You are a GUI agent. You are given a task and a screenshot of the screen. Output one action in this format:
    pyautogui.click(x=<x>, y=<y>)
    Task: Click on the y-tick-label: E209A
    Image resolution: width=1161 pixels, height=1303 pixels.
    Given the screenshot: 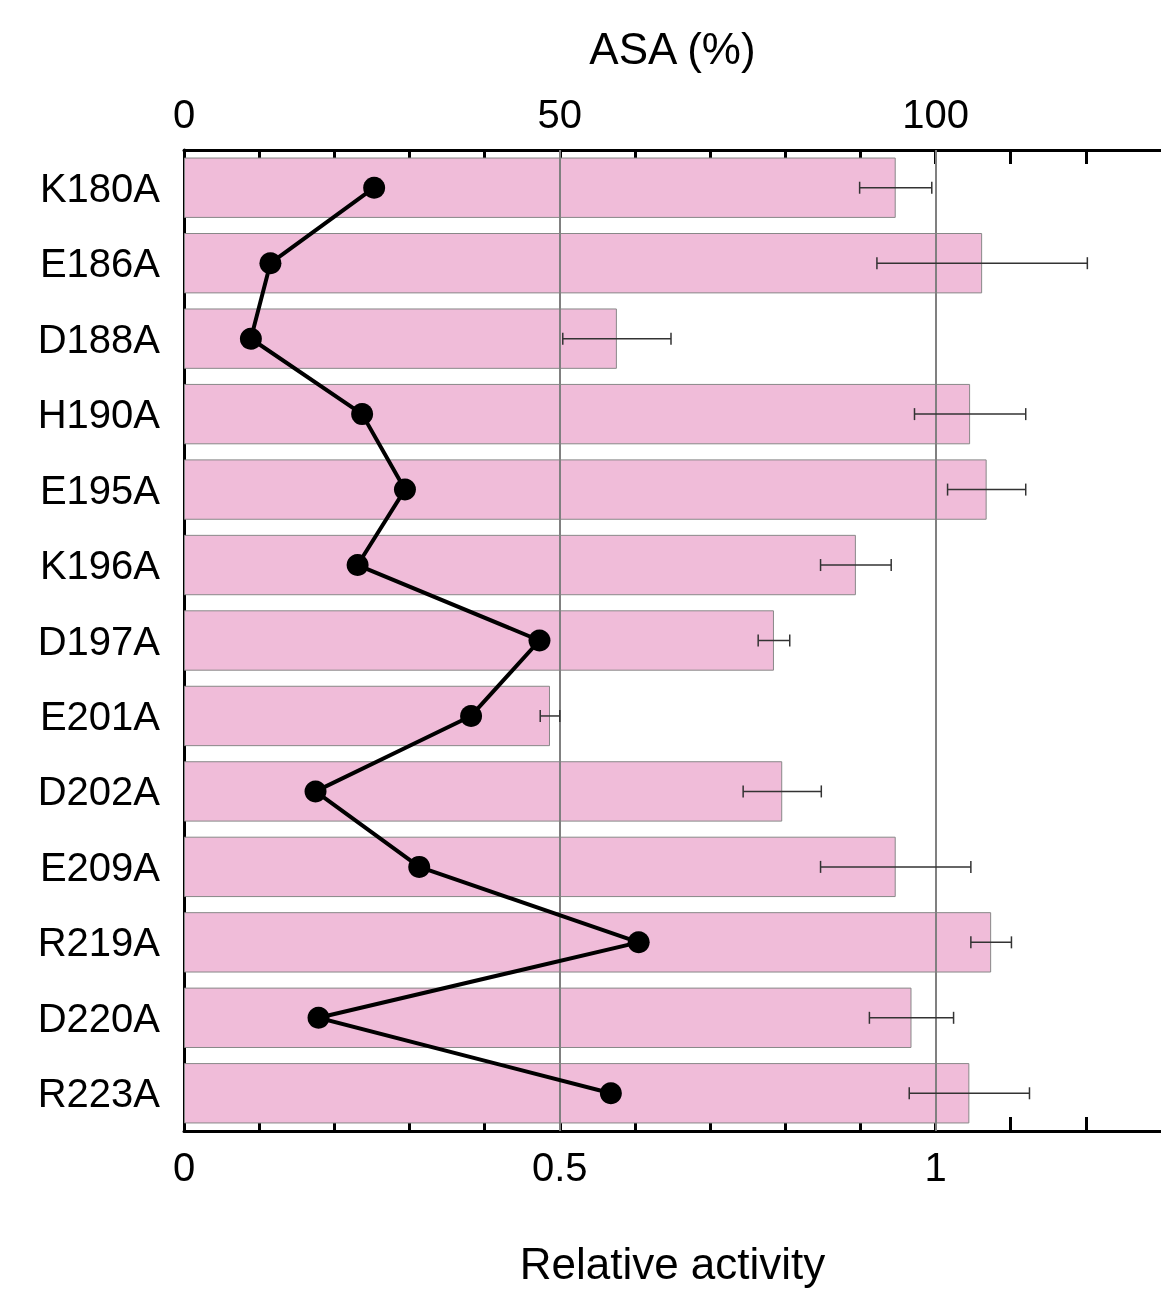 What is the action you would take?
    pyautogui.click(x=100, y=866)
    